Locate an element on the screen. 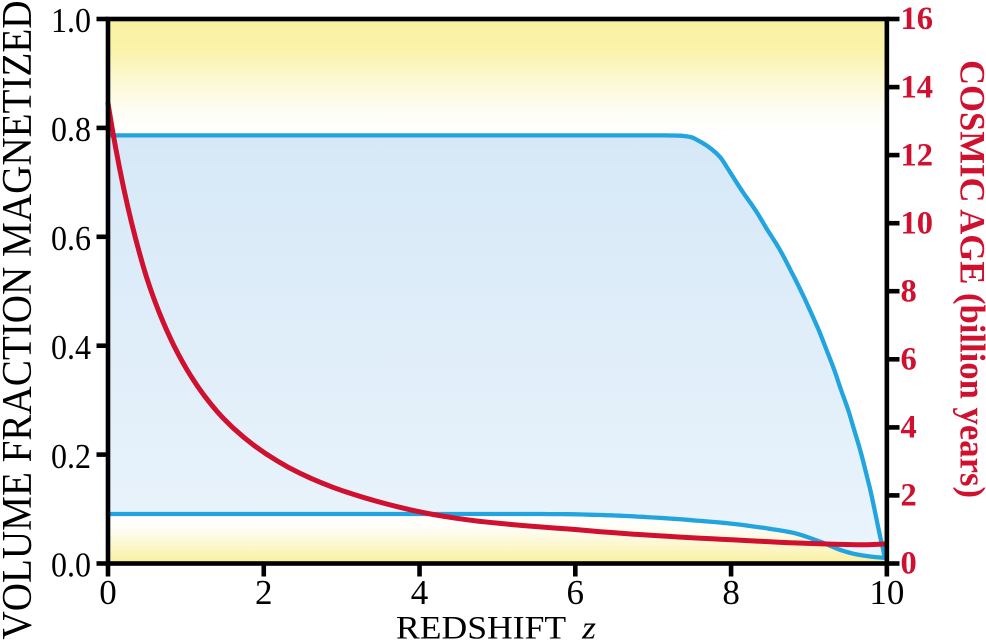 Image resolution: width=986 pixels, height=641 pixels. svg-text: 14 is located at coordinates (917, 87).